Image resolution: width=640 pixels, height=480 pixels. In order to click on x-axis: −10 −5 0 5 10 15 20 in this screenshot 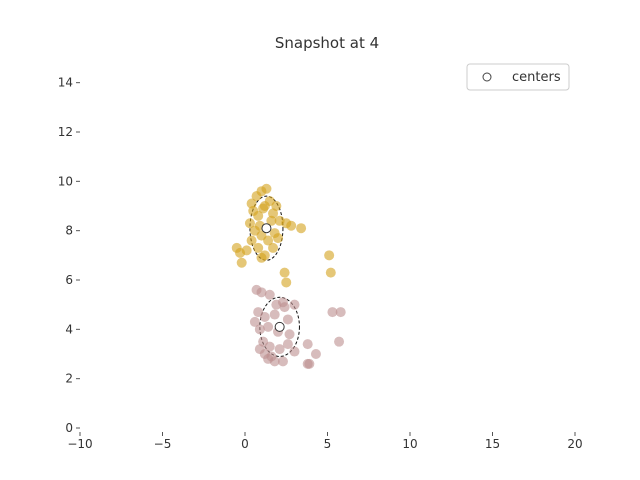, I will do `click(325, 441)`.